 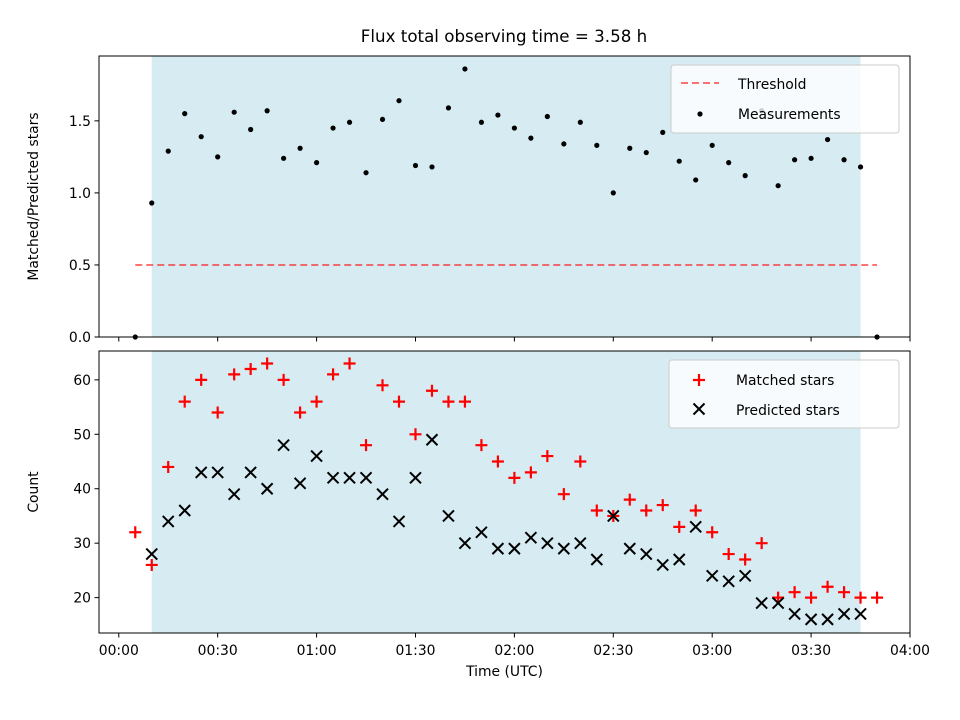 What do you see at coordinates (82, 381) in the screenshot?
I see `y-tick-label: 60` at bounding box center [82, 381].